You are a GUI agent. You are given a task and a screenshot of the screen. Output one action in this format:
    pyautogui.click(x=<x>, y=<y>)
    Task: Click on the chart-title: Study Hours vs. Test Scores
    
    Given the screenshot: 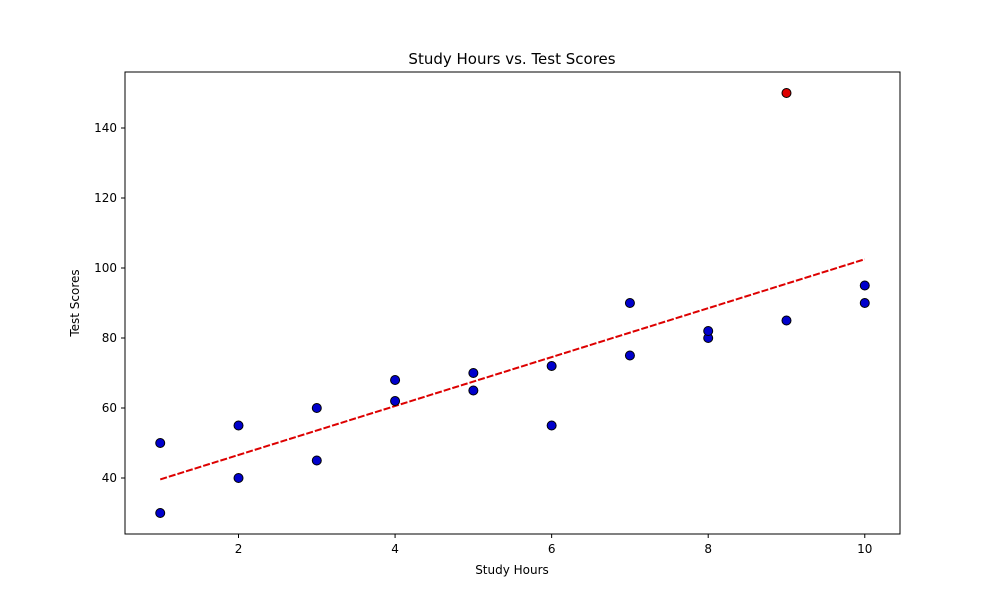 What is the action you would take?
    pyautogui.click(x=511, y=59)
    